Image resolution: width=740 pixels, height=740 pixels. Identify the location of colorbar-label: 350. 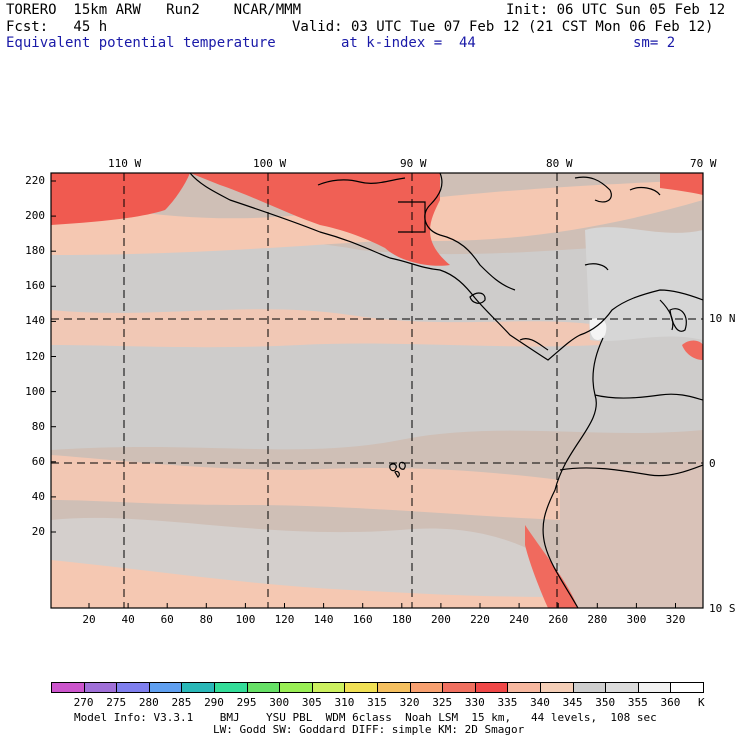
(605, 702).